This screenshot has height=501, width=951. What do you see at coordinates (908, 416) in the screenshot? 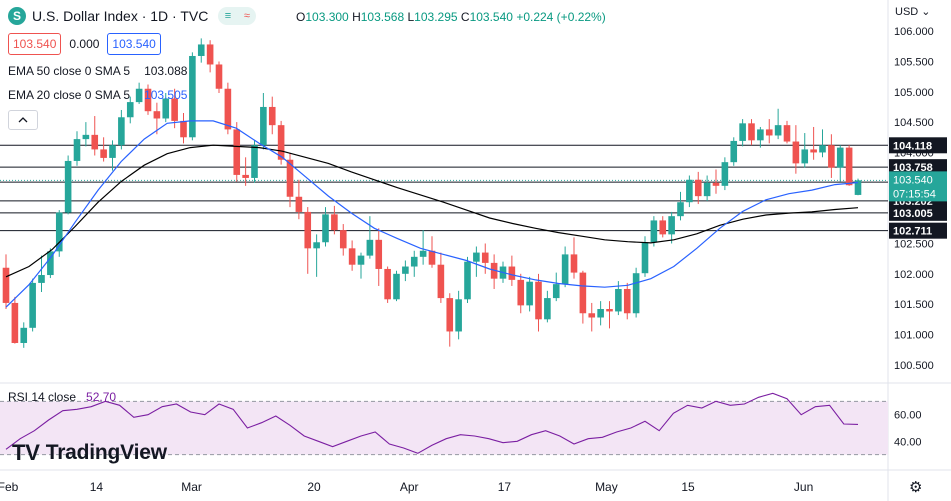
I see `rsi-tick-label: 60.00` at bounding box center [908, 416].